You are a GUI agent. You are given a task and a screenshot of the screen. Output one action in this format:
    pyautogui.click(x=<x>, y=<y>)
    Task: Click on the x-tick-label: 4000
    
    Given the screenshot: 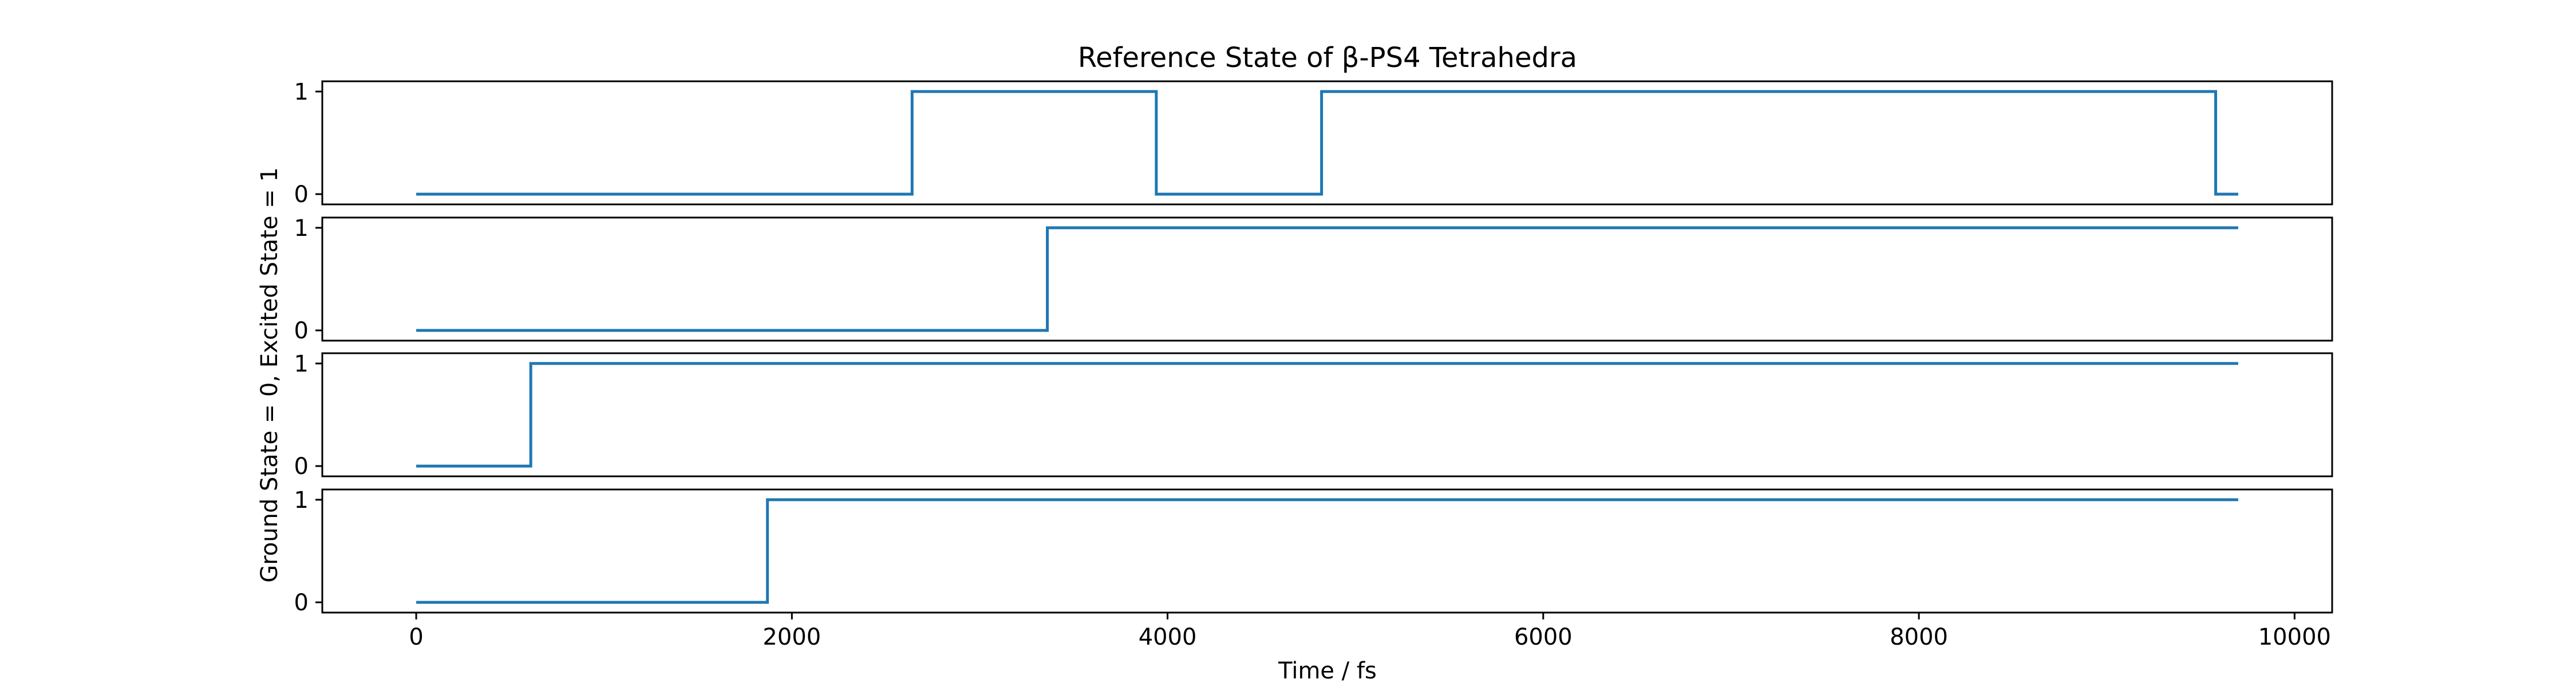 What is the action you would take?
    pyautogui.click(x=1168, y=637)
    